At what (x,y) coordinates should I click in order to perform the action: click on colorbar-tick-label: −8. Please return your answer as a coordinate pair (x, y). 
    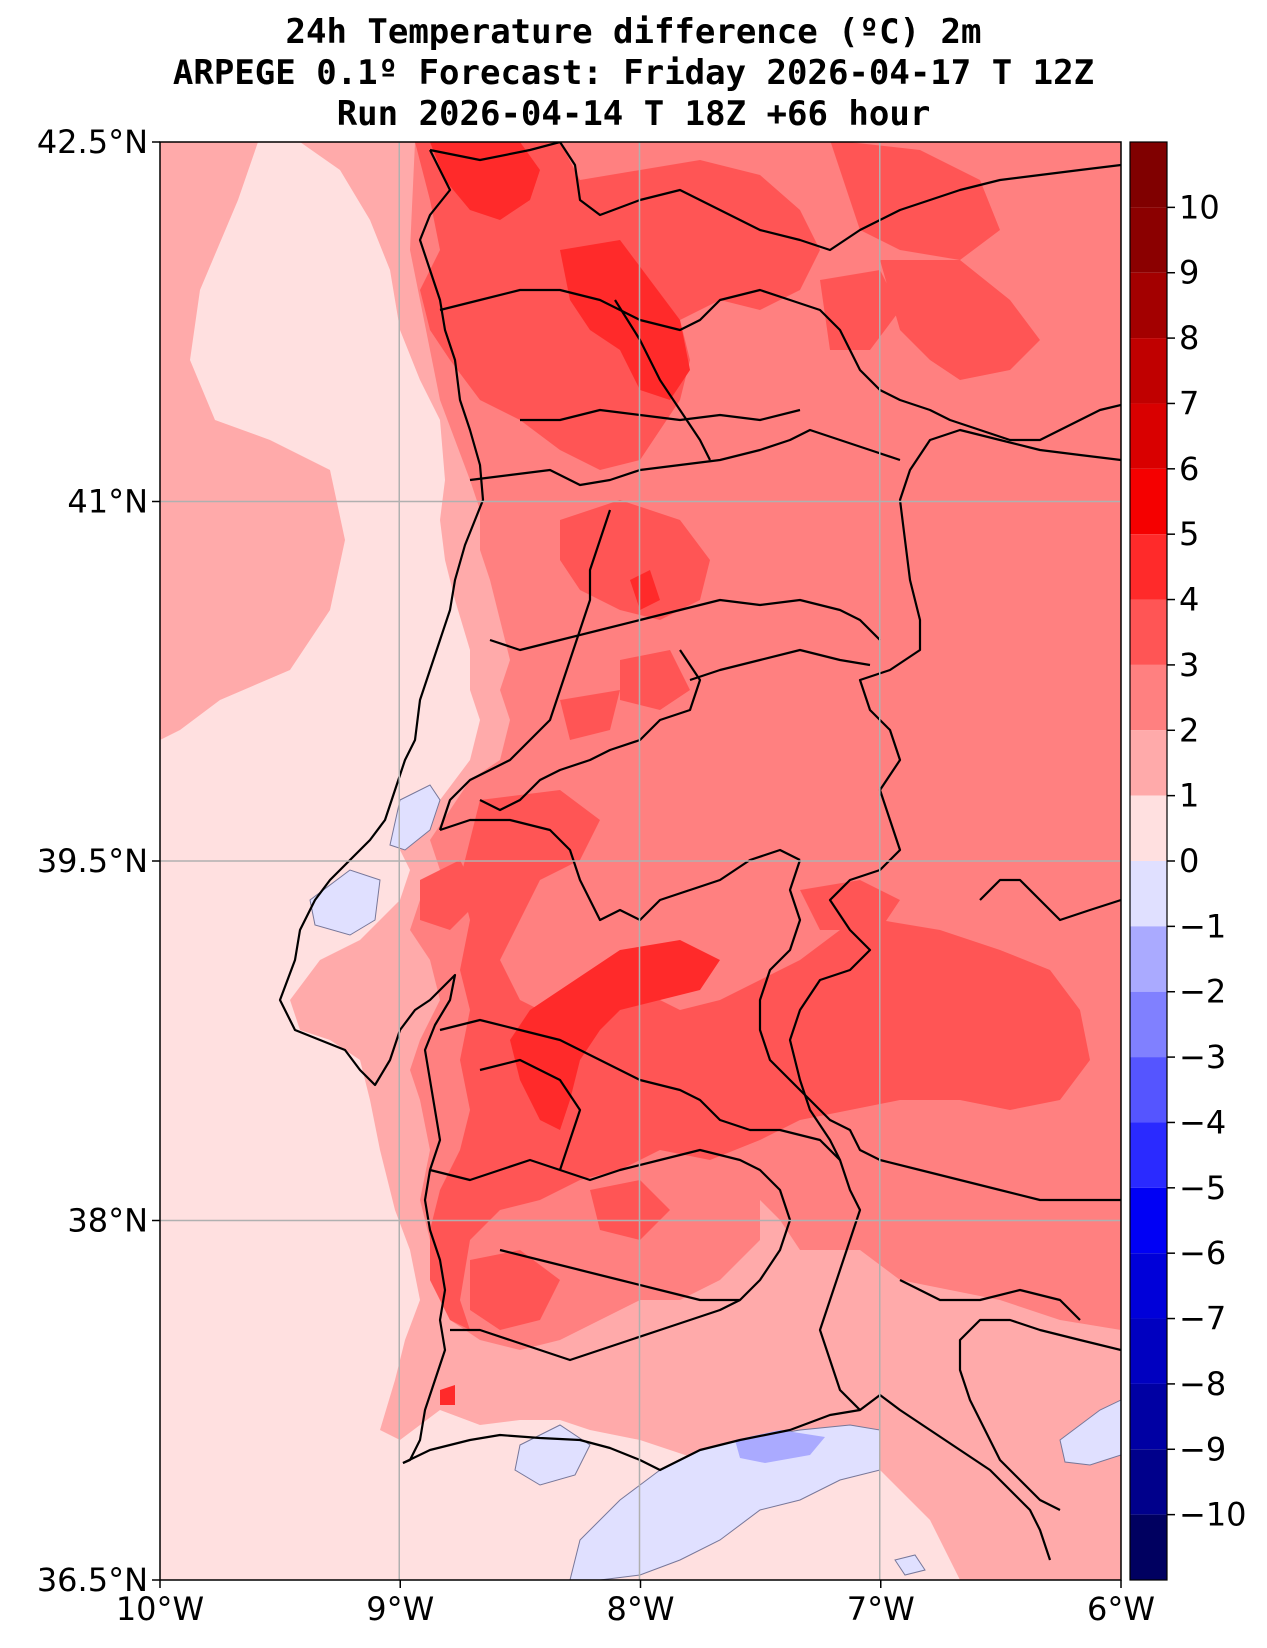
    Looking at the image, I should click on (1202, 1384).